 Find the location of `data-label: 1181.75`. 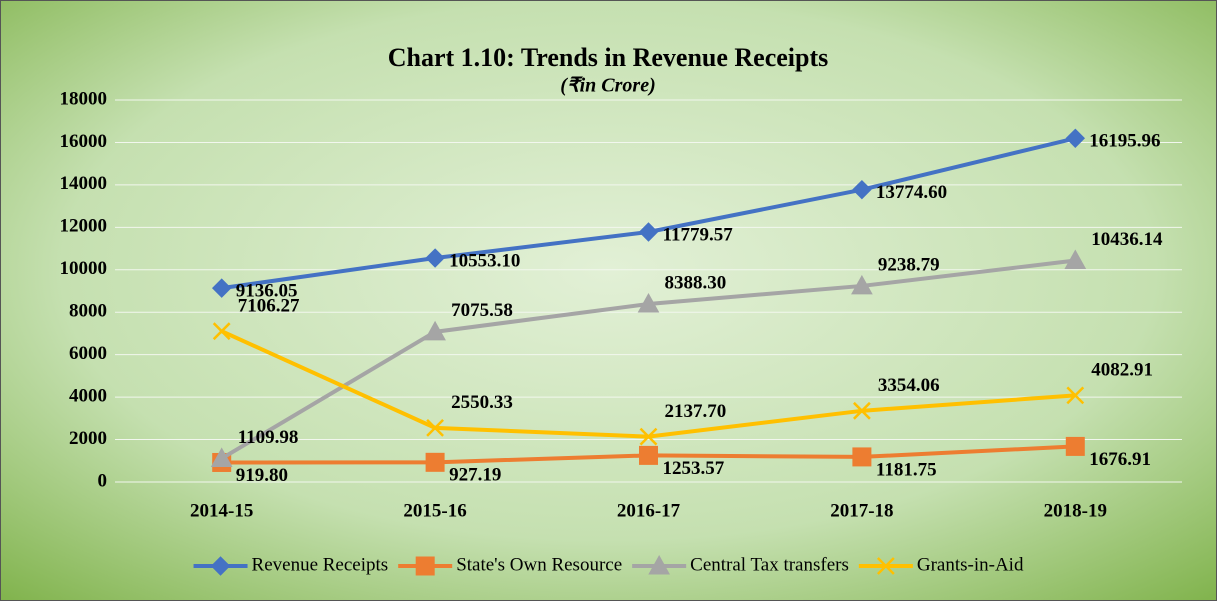

data-label: 1181.75 is located at coordinates (906, 469).